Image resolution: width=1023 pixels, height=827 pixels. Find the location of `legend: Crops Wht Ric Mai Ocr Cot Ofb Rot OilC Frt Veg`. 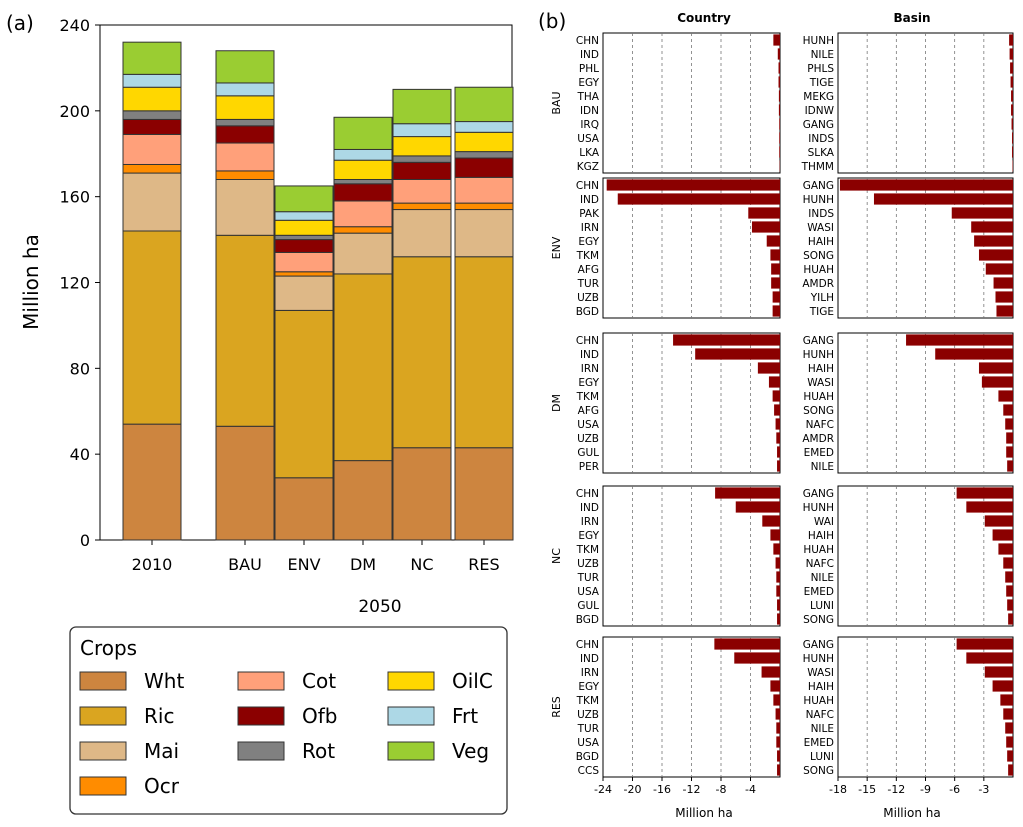

legend: Crops Wht Ric Mai Ocr Cot Ofb Rot OilC Frt Veg is located at coordinates (288, 720).